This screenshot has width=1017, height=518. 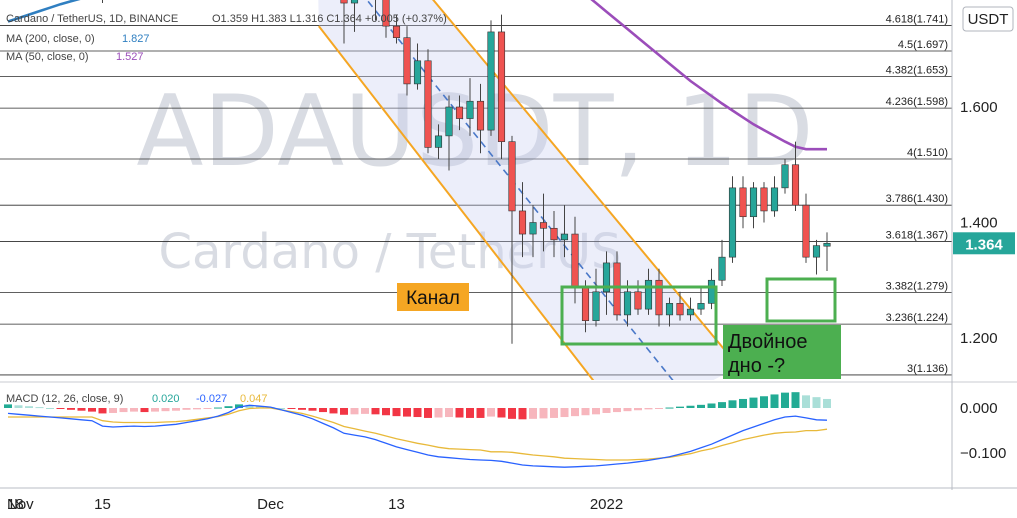 I want to click on currency-button: USDT, so click(x=988, y=19).